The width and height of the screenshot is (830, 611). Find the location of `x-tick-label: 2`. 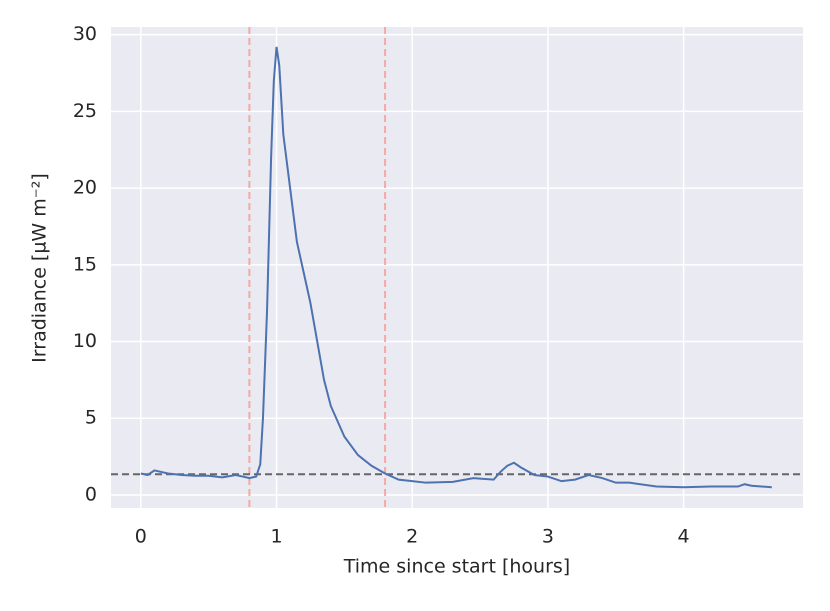

x-tick-label: 2 is located at coordinates (412, 537).